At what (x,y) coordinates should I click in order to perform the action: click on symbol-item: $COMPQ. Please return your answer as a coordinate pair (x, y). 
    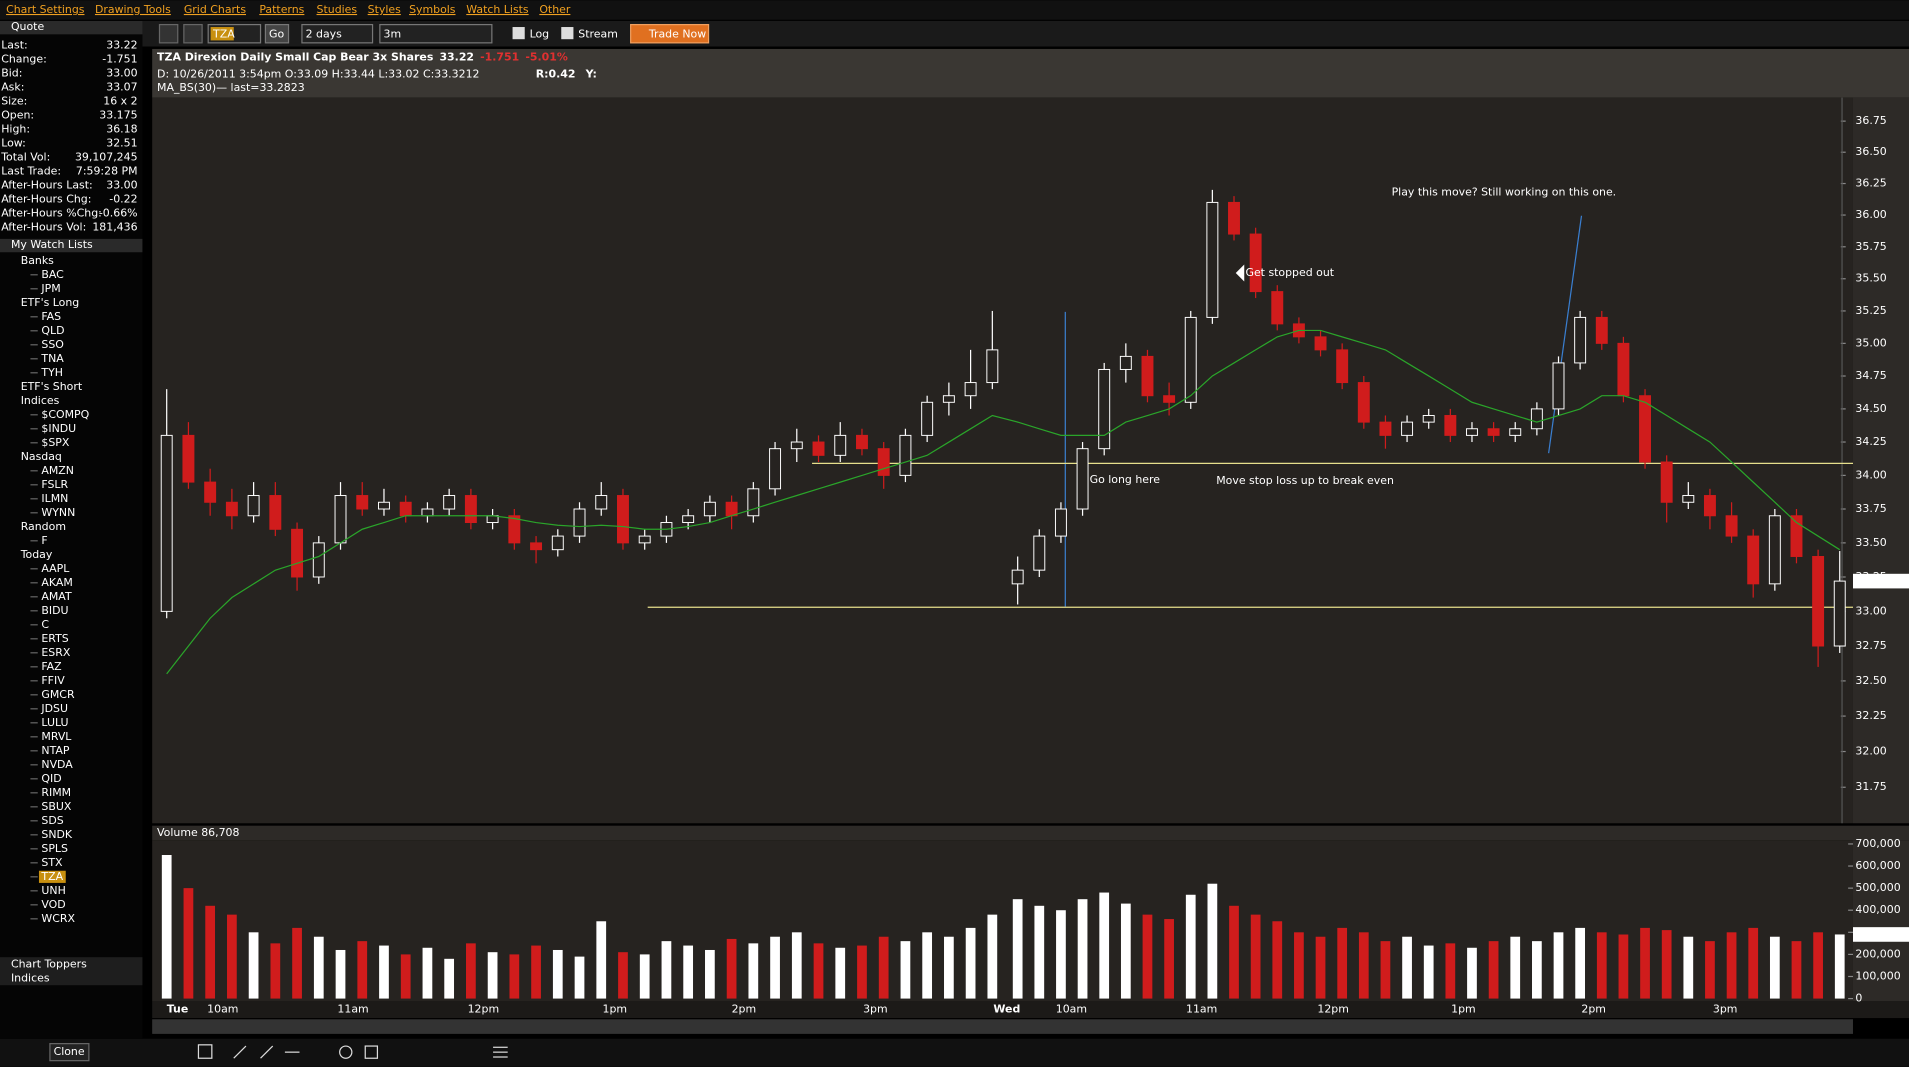
    Looking at the image, I should click on (65, 414).